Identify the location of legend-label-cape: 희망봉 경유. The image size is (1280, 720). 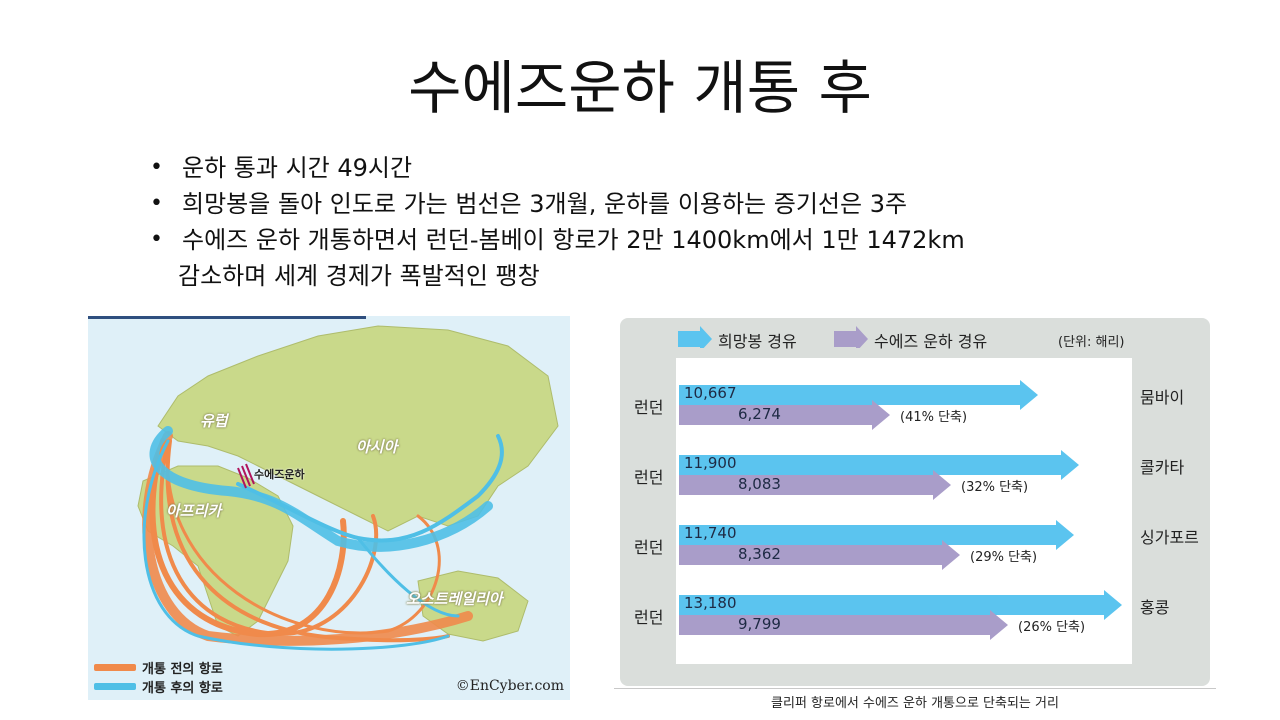
(757, 341).